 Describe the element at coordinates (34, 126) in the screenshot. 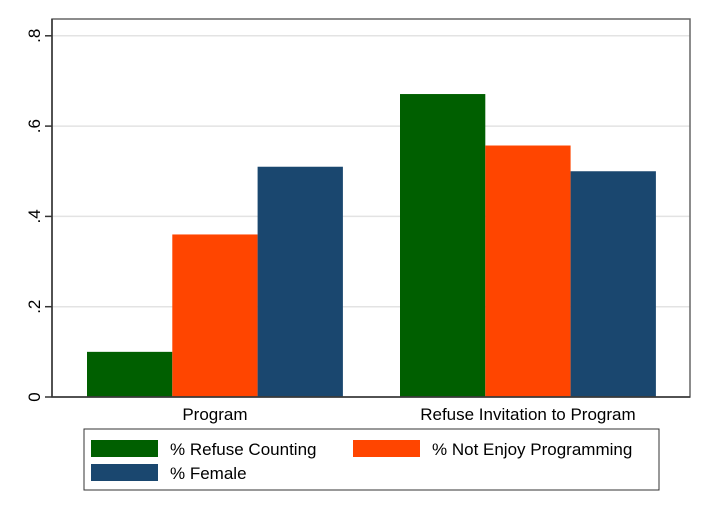

I see `y-tick-label: .6` at that location.